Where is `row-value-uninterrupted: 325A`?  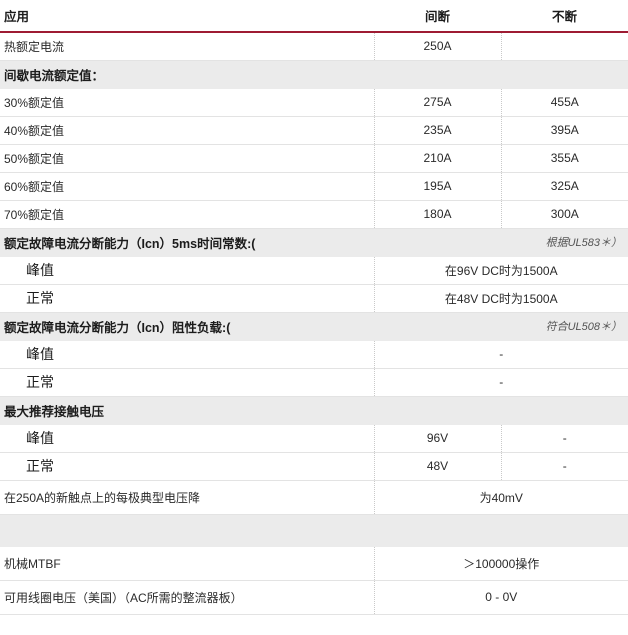
row-value-uninterrupted: 325A is located at coordinates (564, 186).